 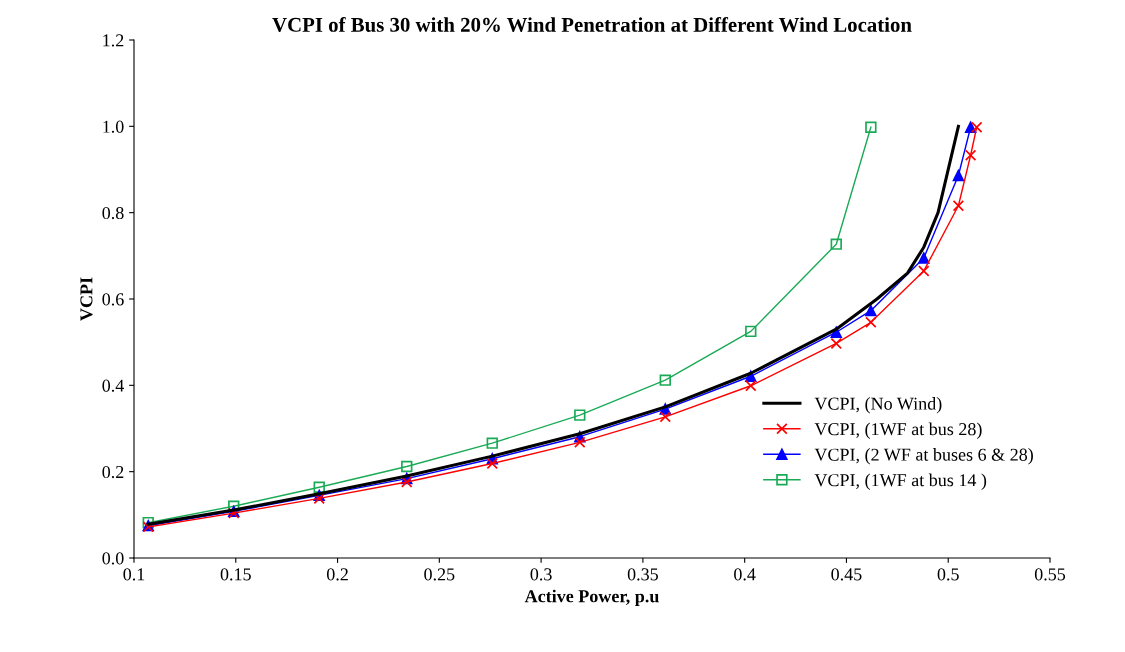 What do you see at coordinates (923, 456) in the screenshot?
I see `legend-label: VCPI, (2 WF at buses 6 & 28)` at bounding box center [923, 456].